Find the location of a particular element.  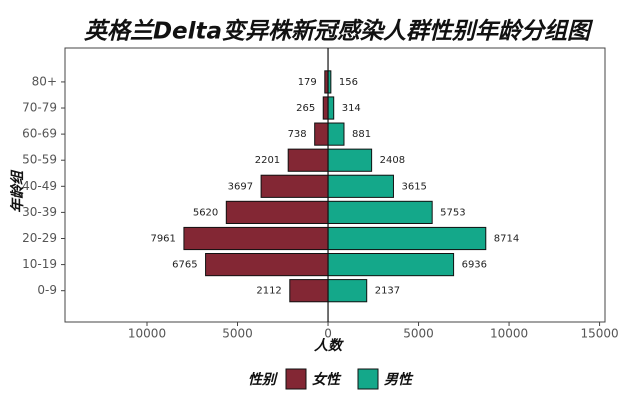

x-tick-label: 15000 is located at coordinates (599, 334).